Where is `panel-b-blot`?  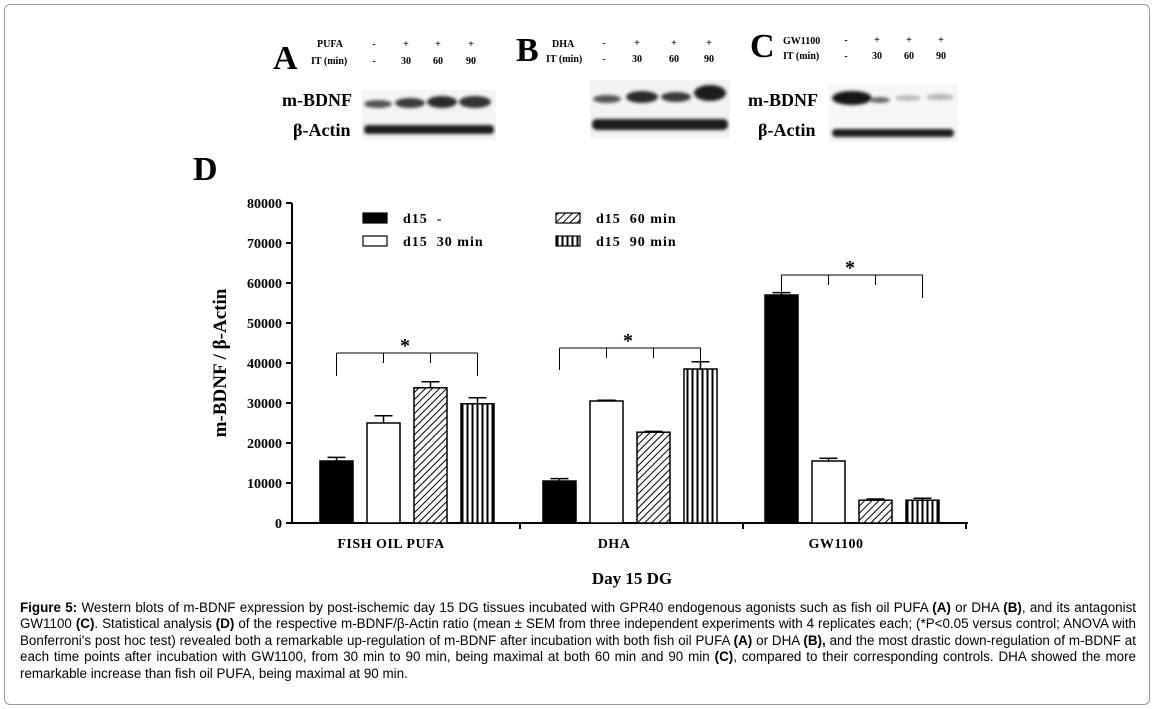
panel-b-blot is located at coordinates (660, 109).